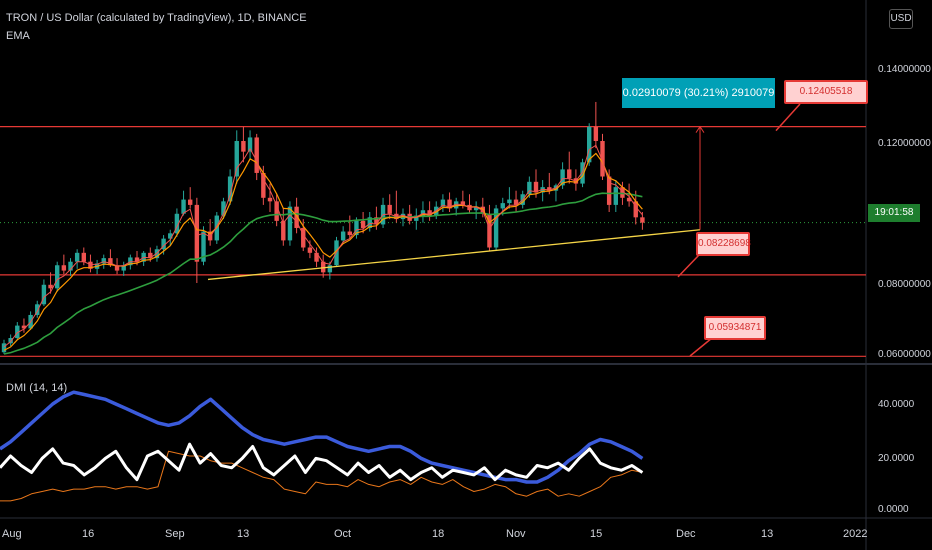 This screenshot has height=550, width=932. Describe the element at coordinates (516, 534) in the screenshot. I see `time-label: Nov` at that location.